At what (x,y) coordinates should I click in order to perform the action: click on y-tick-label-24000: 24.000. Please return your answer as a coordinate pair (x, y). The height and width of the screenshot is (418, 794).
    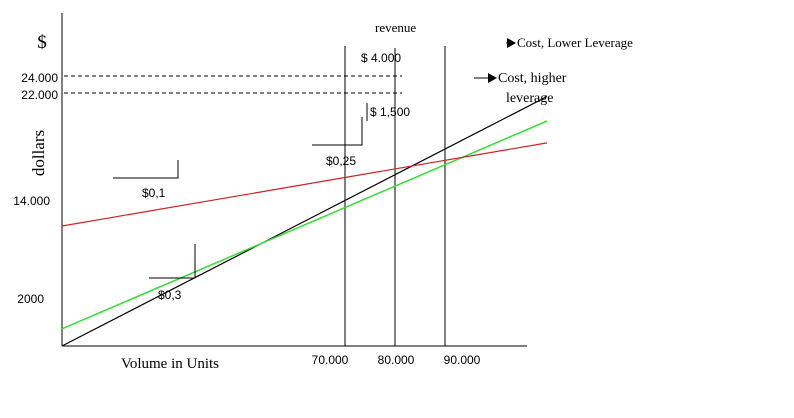
    Looking at the image, I should click on (39, 78).